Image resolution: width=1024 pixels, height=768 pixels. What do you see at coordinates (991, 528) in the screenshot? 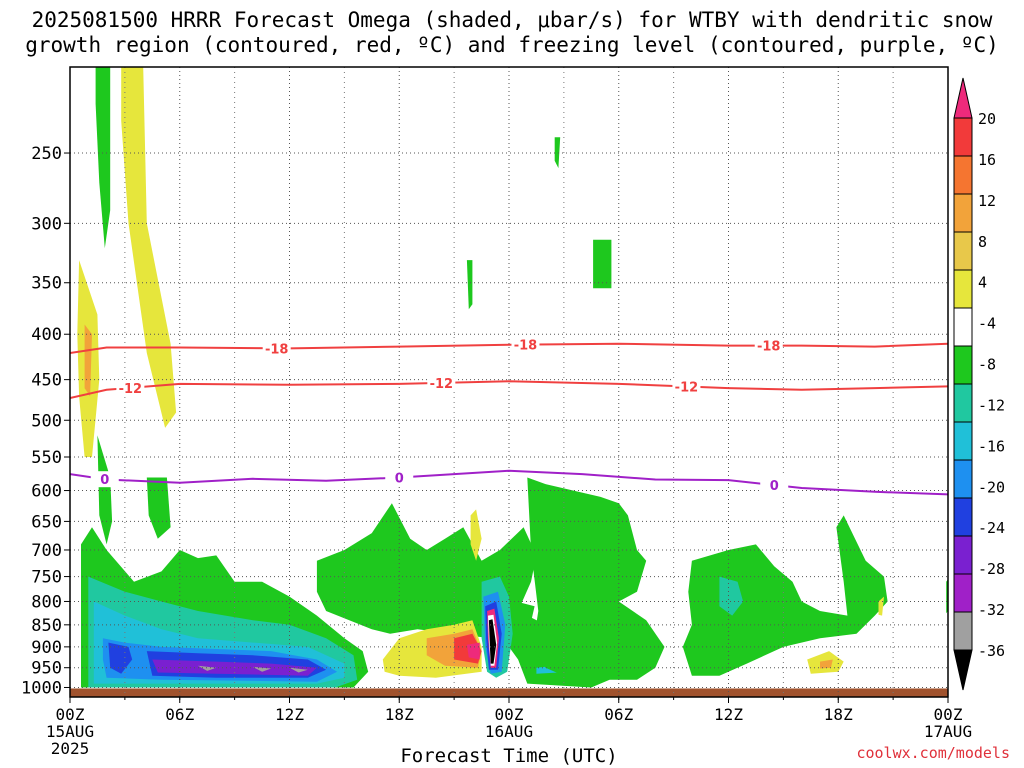
I see `colorbar-label: -24` at bounding box center [991, 528].